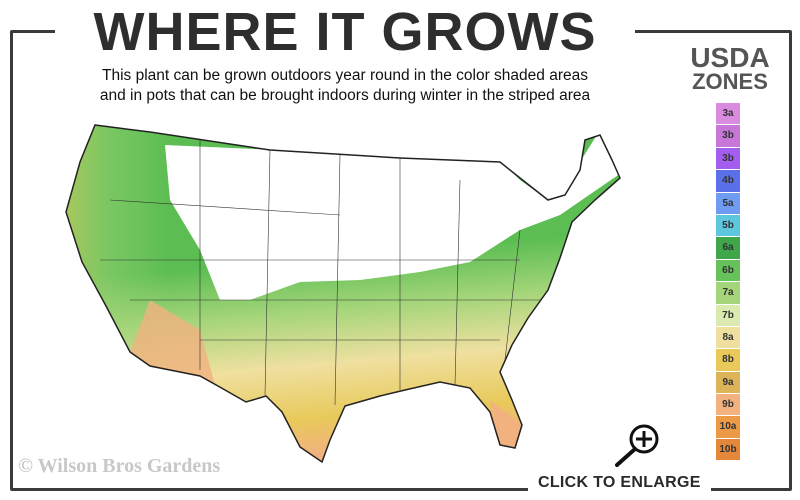 This screenshot has width=800, height=500. What do you see at coordinates (728, 405) in the screenshot?
I see `legend-zone-9b: 9b` at bounding box center [728, 405].